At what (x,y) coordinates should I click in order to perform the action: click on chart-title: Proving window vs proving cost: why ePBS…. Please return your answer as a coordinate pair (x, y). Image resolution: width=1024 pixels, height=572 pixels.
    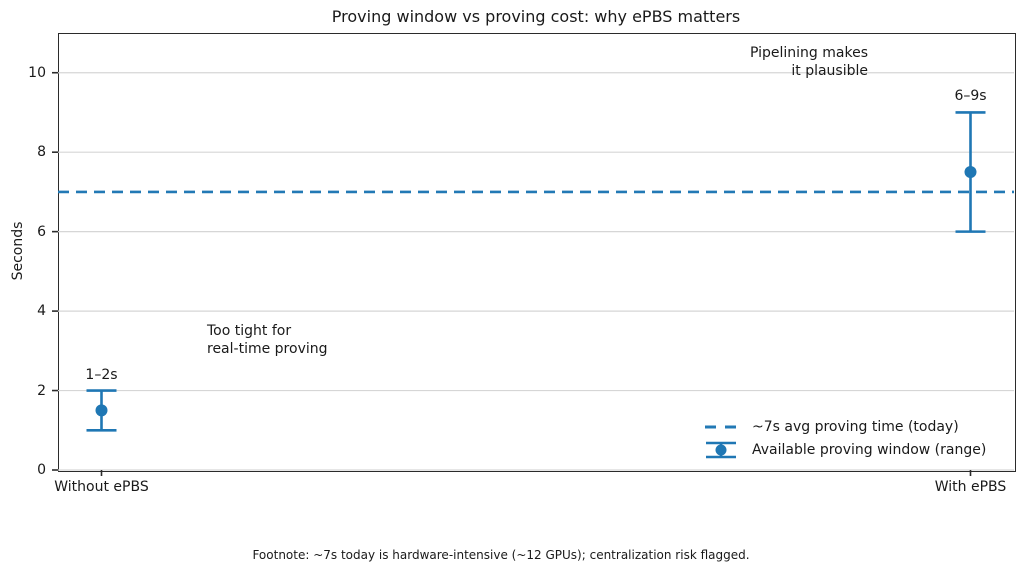
    Looking at the image, I should click on (536, 16).